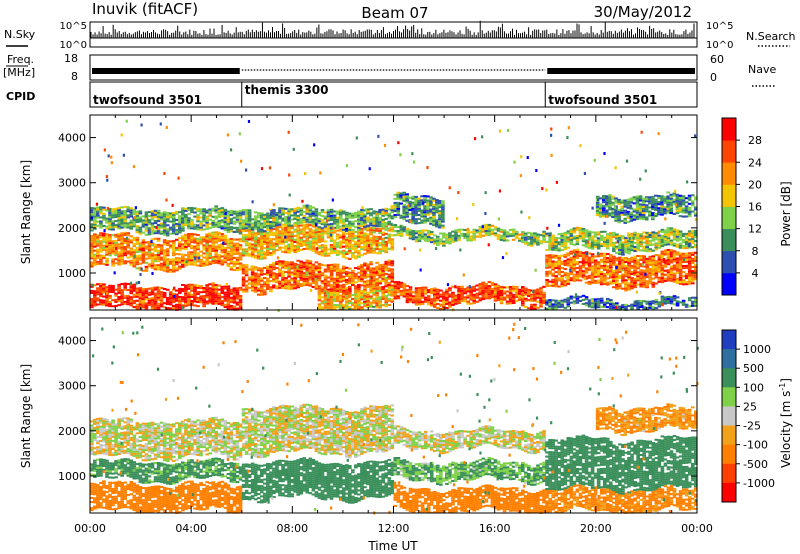 This screenshot has width=800, height=554. I want to click on station-title: Inuvik (fitACF), so click(145, 9).